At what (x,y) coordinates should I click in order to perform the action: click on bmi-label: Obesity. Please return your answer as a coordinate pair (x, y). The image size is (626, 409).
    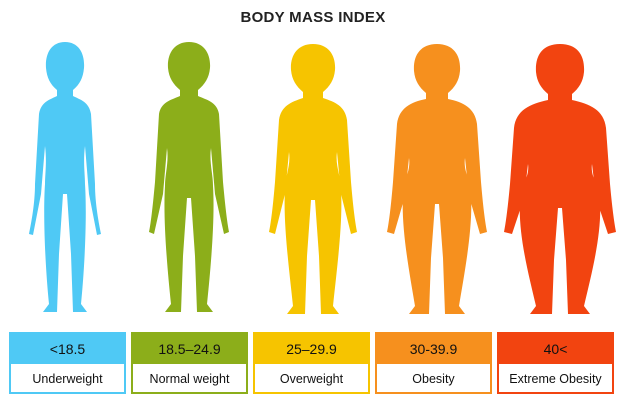
    Looking at the image, I should click on (433, 379).